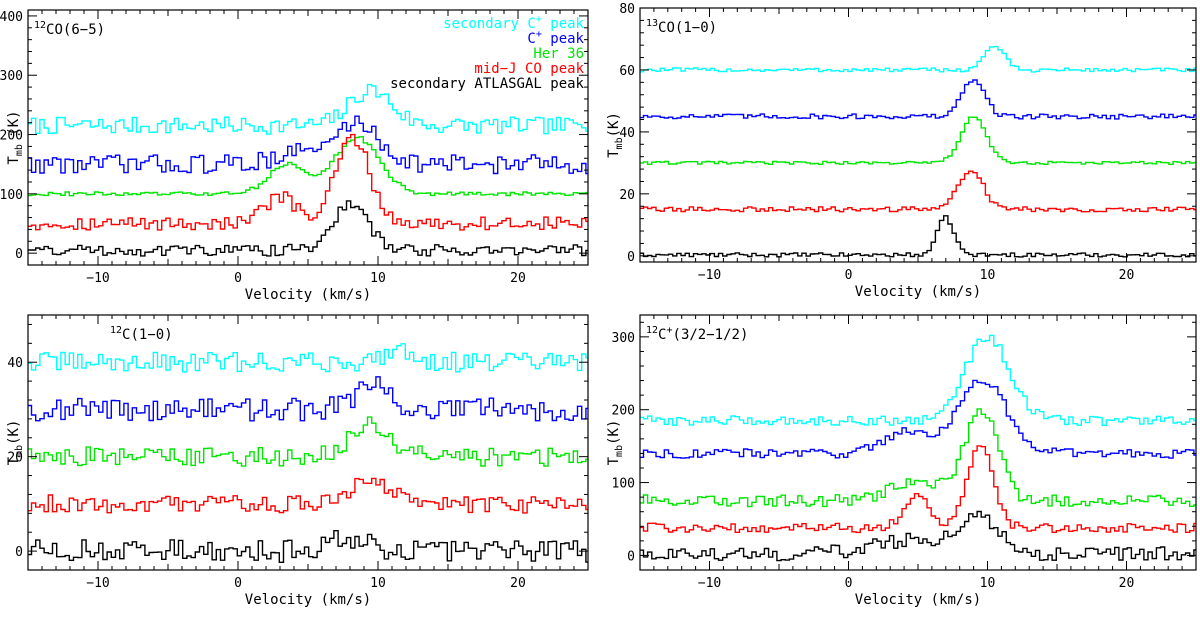 This screenshot has height=628, width=1200. What do you see at coordinates (11, 17) in the screenshot?
I see `y-tick-label: 400` at bounding box center [11, 17].